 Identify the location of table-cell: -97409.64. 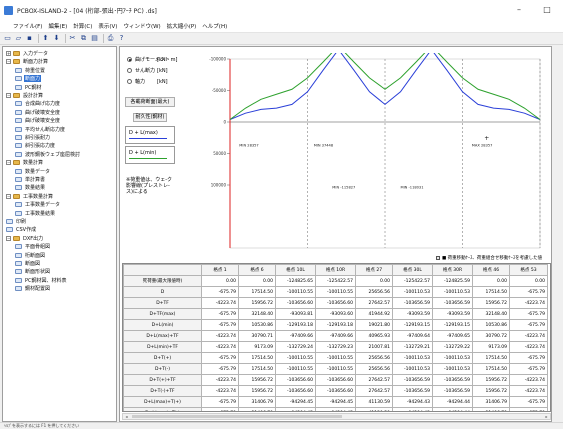
(412, 336).